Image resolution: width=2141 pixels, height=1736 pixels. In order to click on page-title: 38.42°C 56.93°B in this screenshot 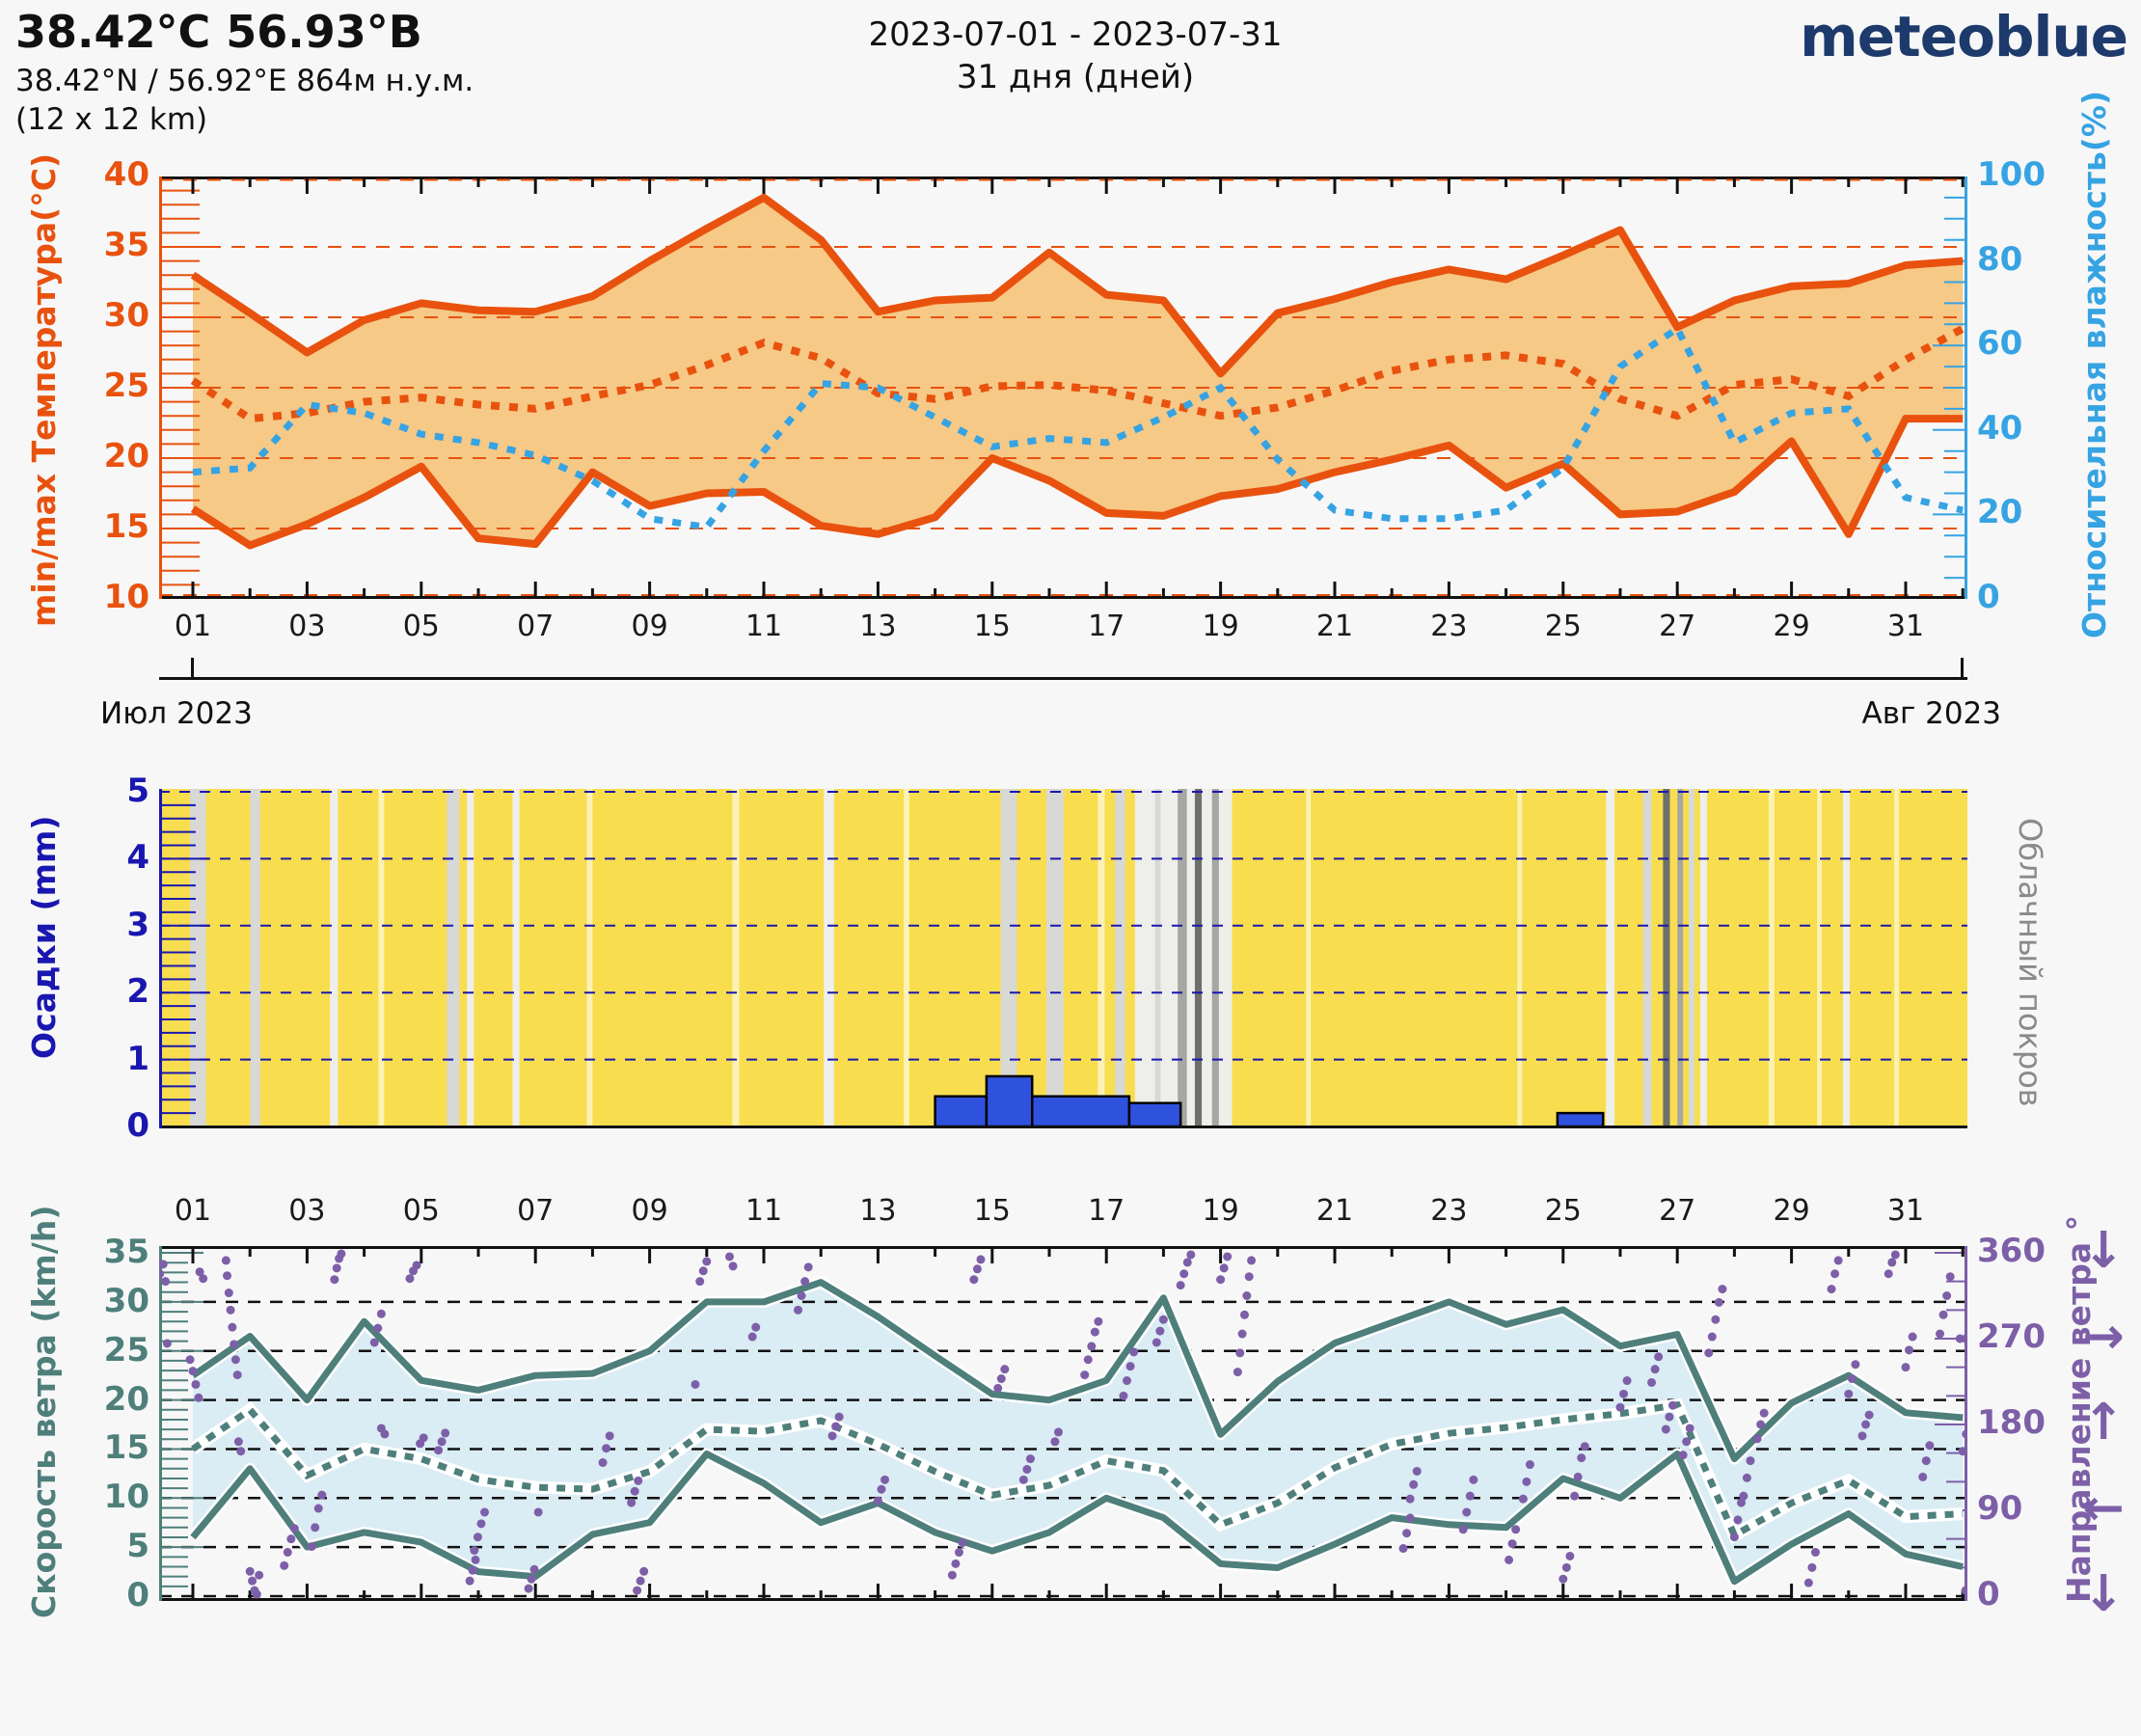, I will do `click(218, 32)`.